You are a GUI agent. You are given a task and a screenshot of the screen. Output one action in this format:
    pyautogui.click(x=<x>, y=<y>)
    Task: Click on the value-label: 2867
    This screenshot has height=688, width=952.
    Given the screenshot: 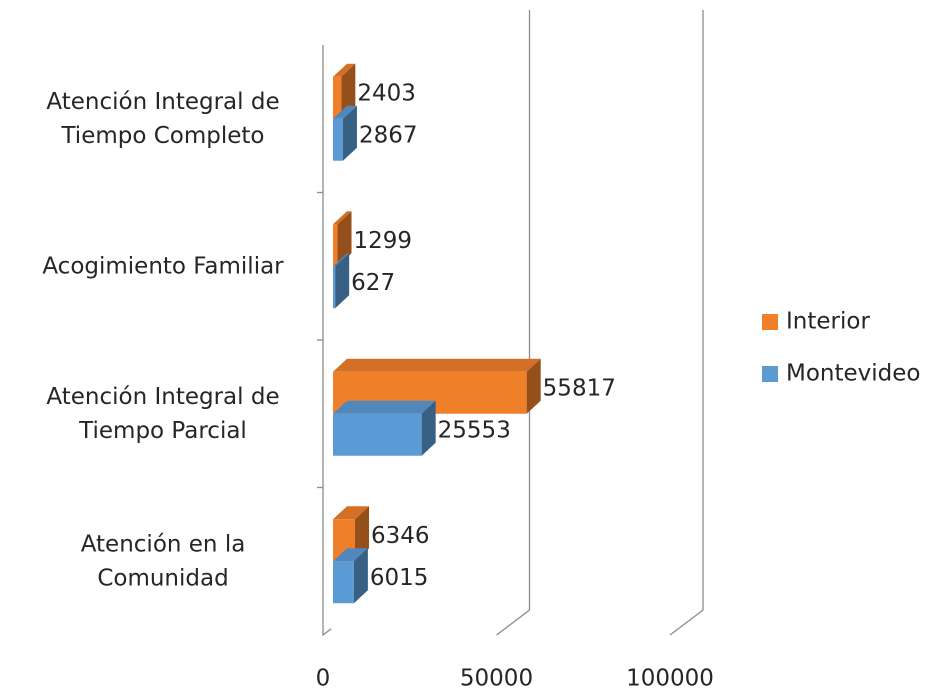 What is the action you would take?
    pyautogui.click(x=388, y=135)
    